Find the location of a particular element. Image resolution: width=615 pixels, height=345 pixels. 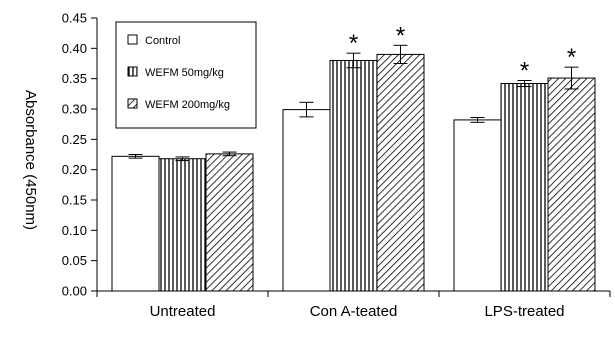

y-tick-label: 0.00 is located at coordinates (74, 291).